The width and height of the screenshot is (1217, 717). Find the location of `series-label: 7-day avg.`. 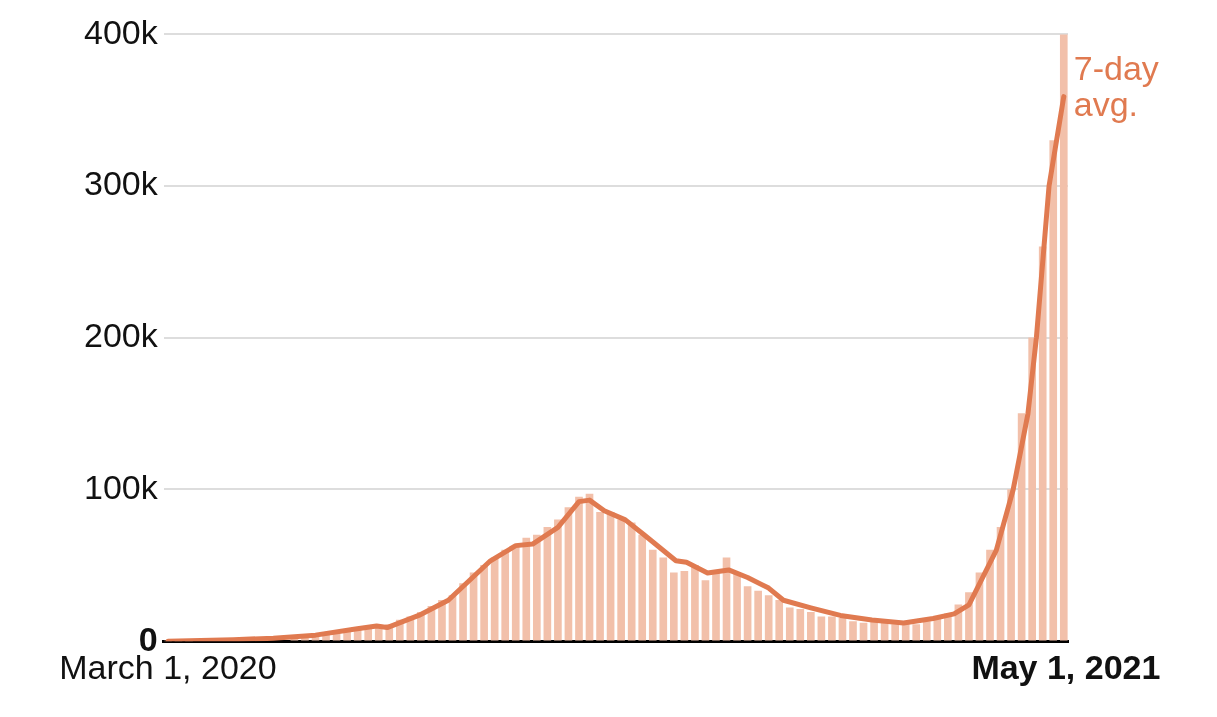

series-label: 7-day avg. is located at coordinates (1116, 85).